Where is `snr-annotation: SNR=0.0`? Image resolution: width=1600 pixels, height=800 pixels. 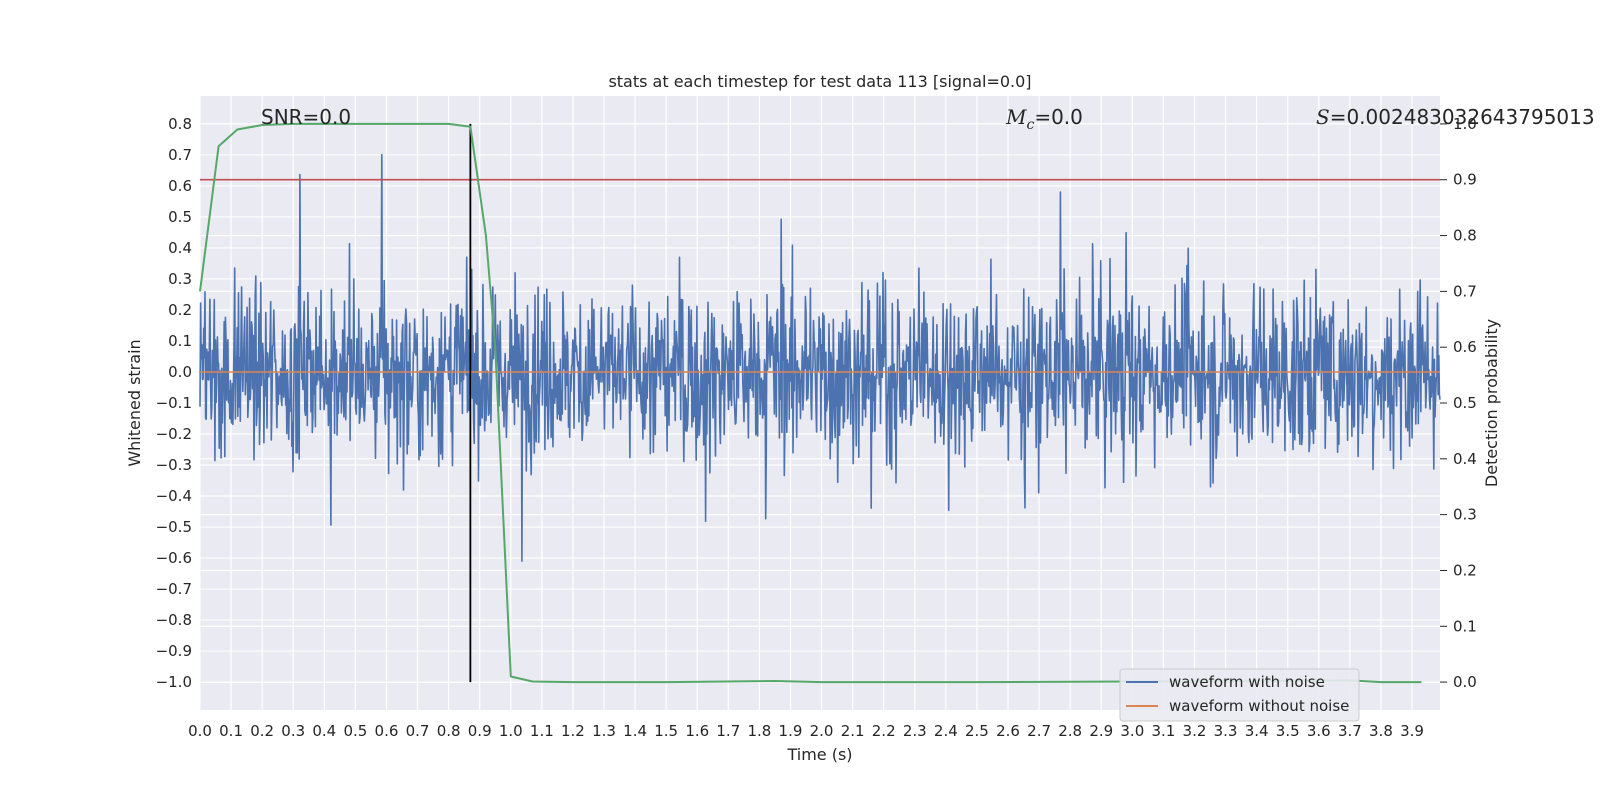
snr-annotation: SNR=0.0 is located at coordinates (306, 117).